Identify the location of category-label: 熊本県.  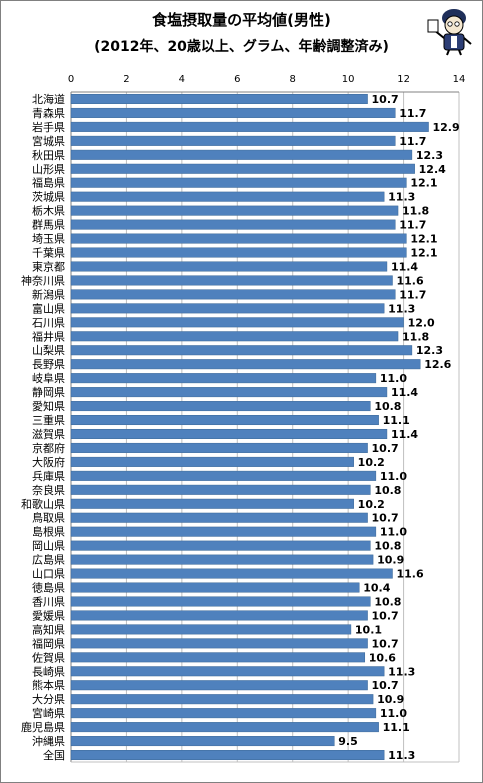
(48, 685).